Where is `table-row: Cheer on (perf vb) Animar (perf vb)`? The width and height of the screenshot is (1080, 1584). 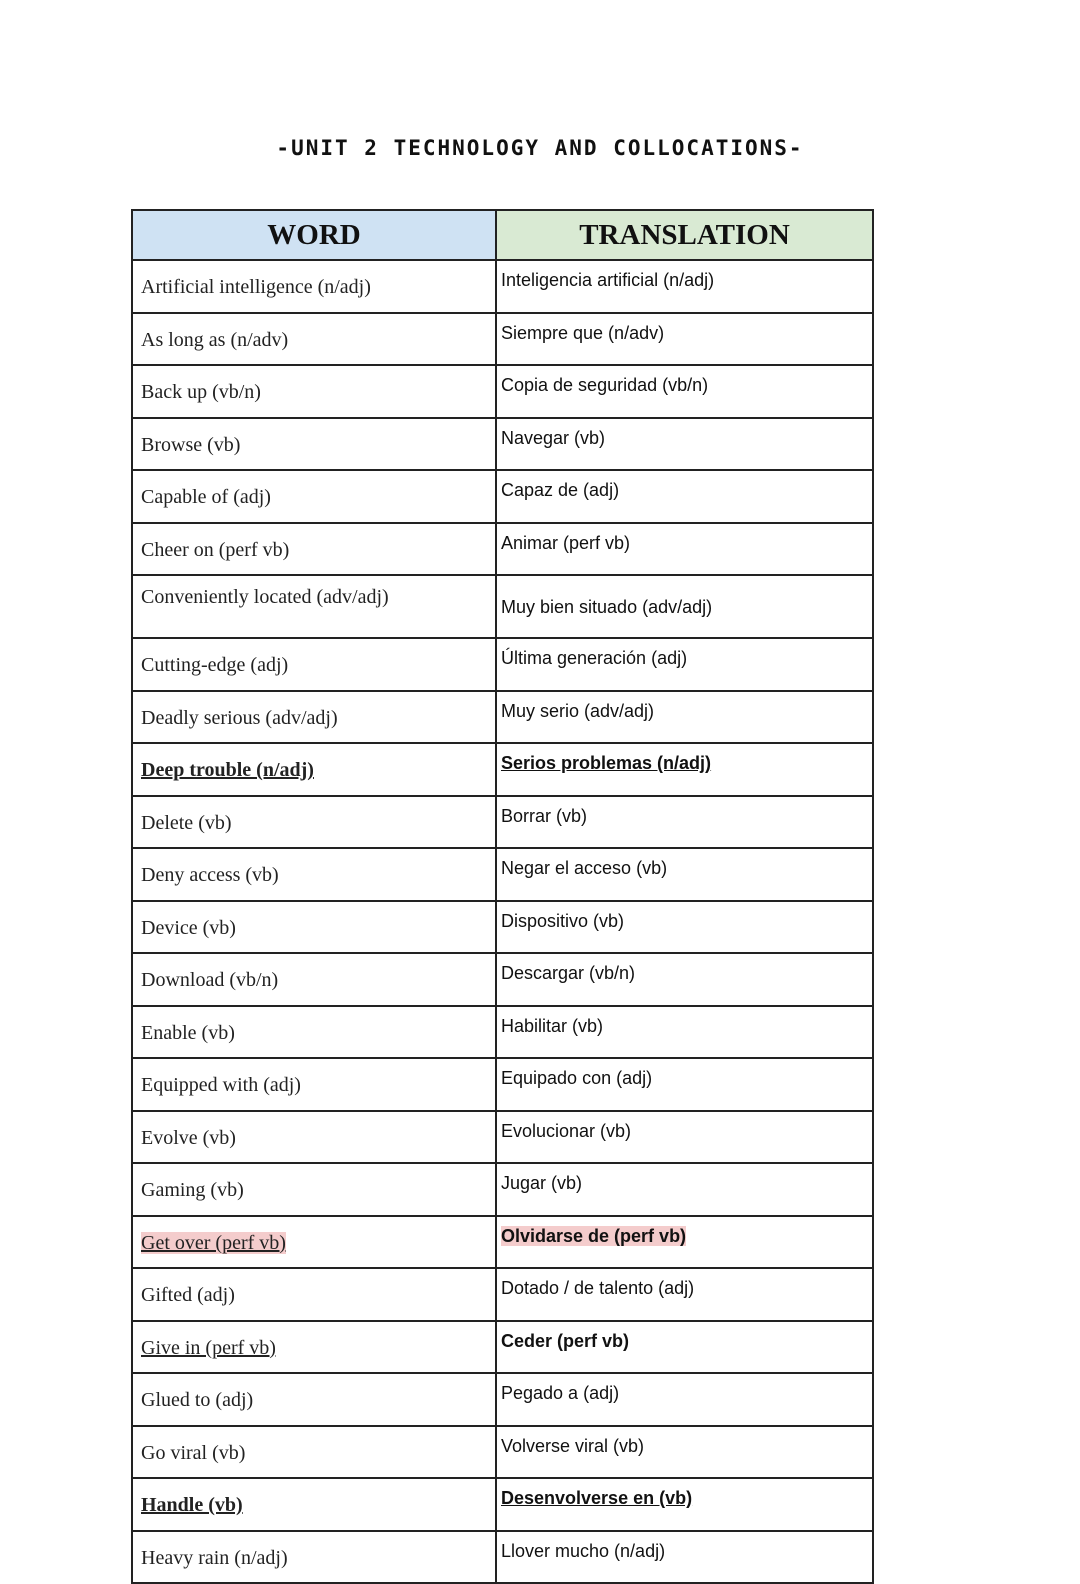
table-row: Cheer on (perf vb) Animar (perf vb) is located at coordinates (502, 548).